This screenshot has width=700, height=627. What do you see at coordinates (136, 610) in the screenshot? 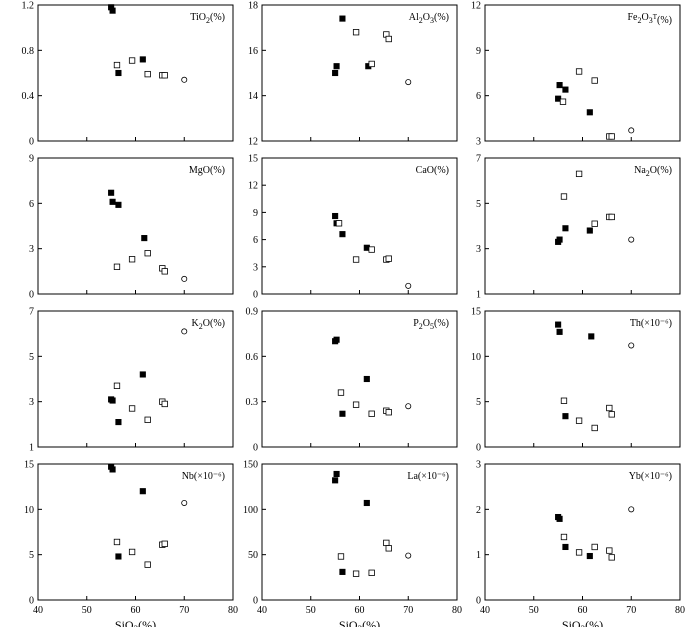
I see `x-tick-label: 60` at bounding box center [136, 610].